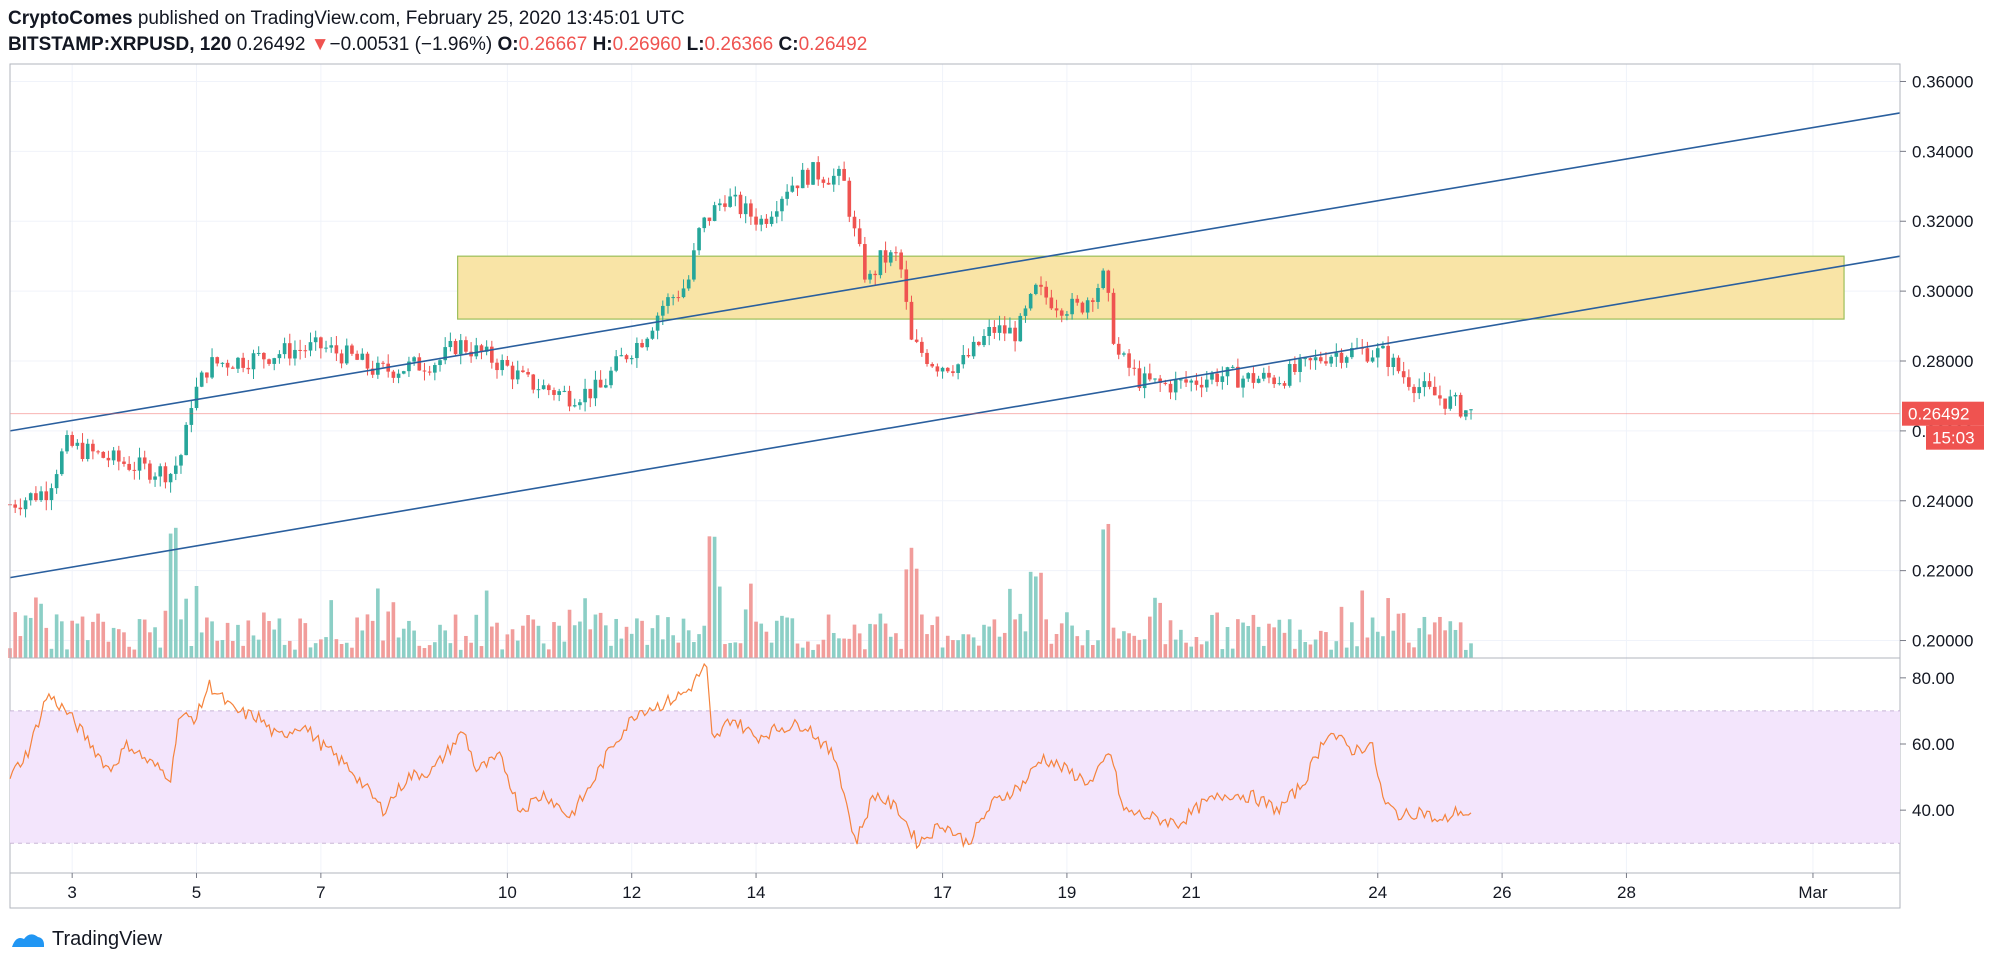 The height and width of the screenshot is (969, 2000). What do you see at coordinates (756, 892) in the screenshot?
I see `x-tick-label: 14` at bounding box center [756, 892].